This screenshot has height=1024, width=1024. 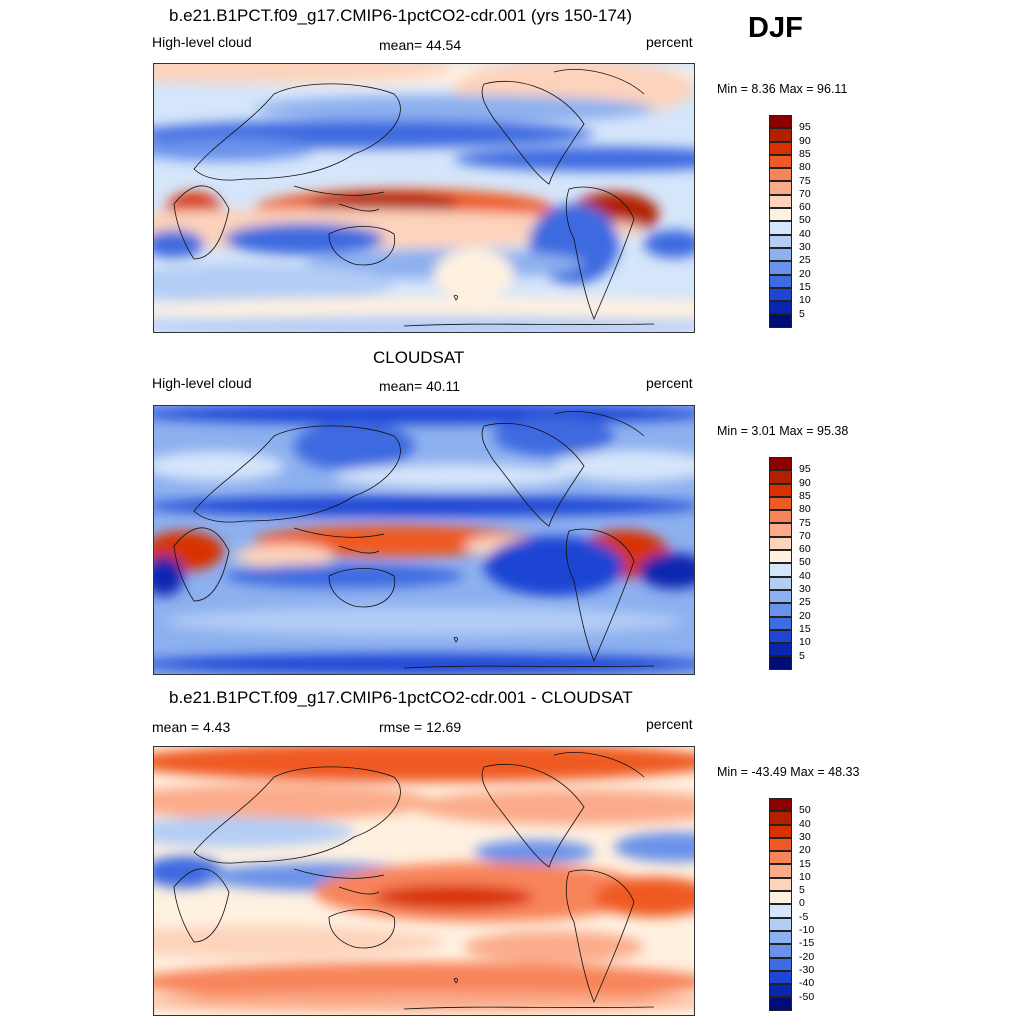 What do you see at coordinates (191, 727) in the screenshot?
I see `panel3-mean: mean = 4.43` at bounding box center [191, 727].